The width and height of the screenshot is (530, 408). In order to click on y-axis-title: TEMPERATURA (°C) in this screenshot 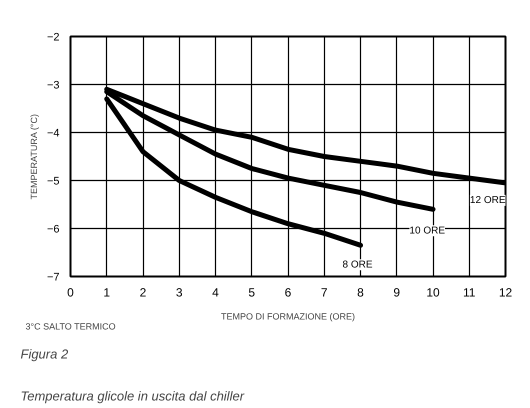, I will do `click(33, 157)`.